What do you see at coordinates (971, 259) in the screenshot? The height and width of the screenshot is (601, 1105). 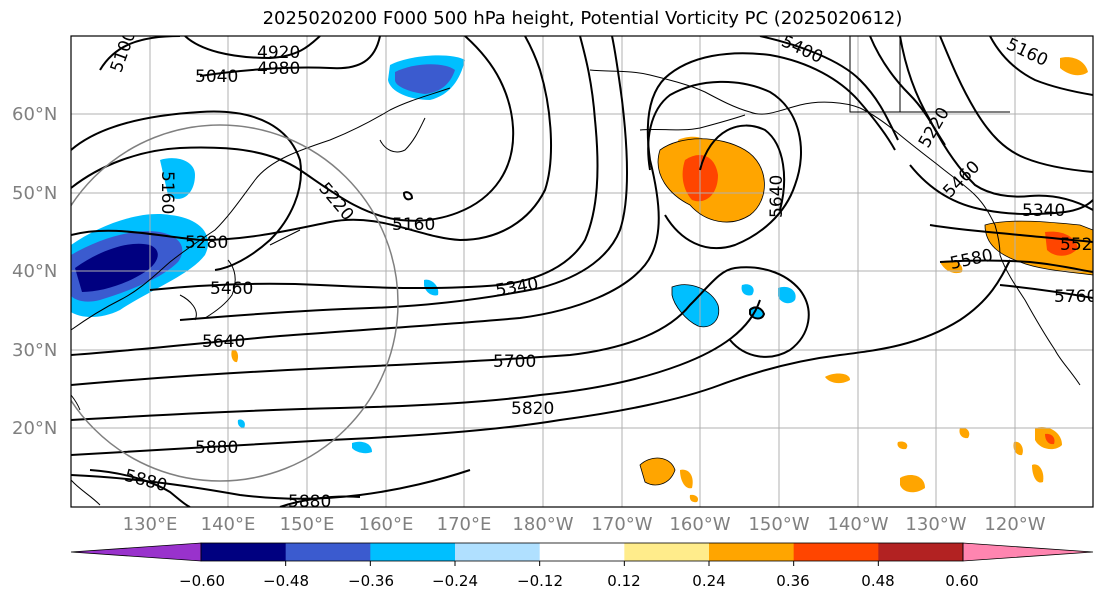 I see `contour-label: 5580` at bounding box center [971, 259].